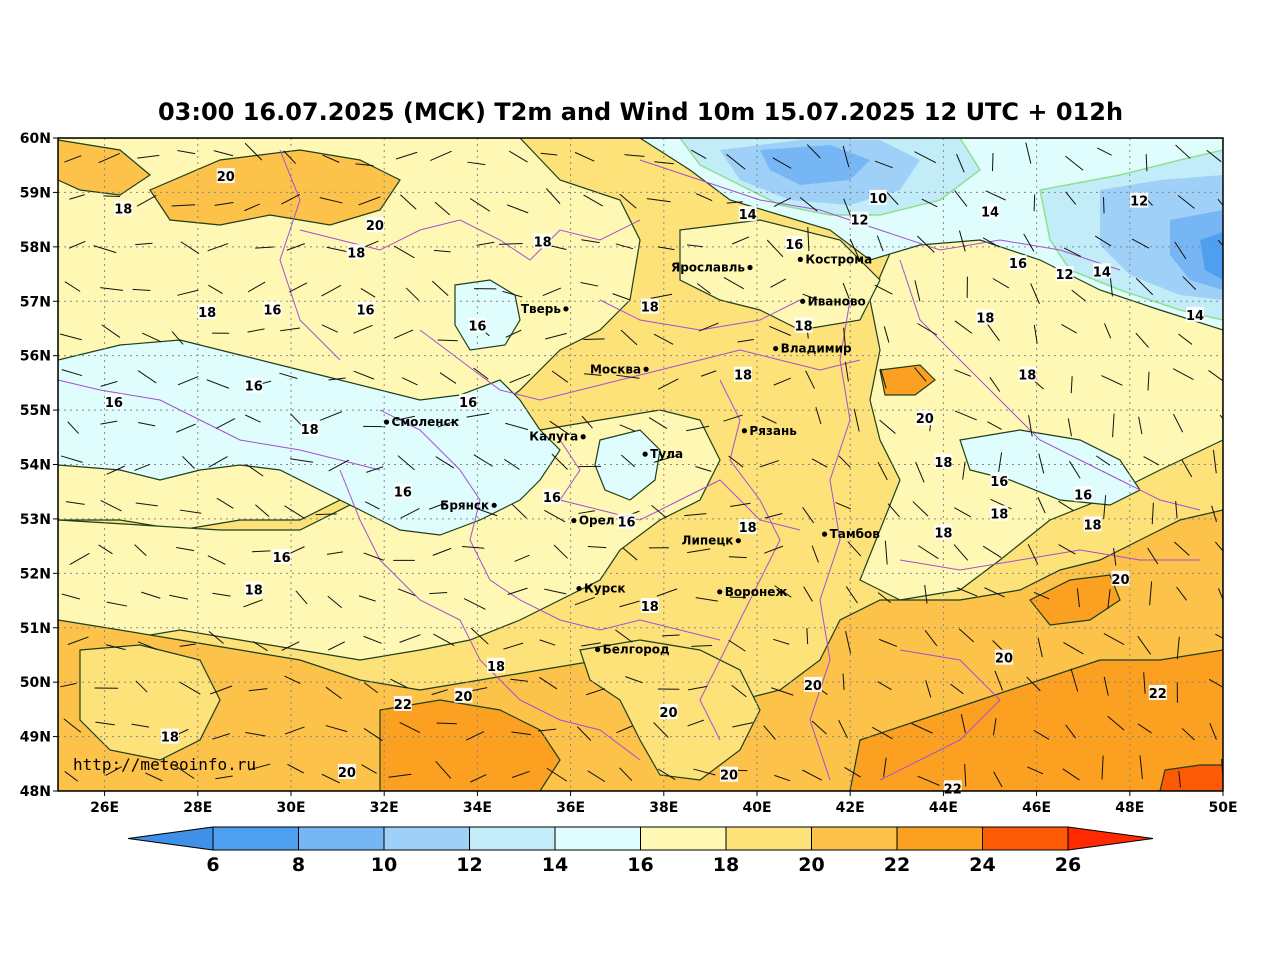 This screenshot has height=963, width=1281. Describe the element at coordinates (943, 808) in the screenshot. I see `lon-tick-label: 44E` at that location.